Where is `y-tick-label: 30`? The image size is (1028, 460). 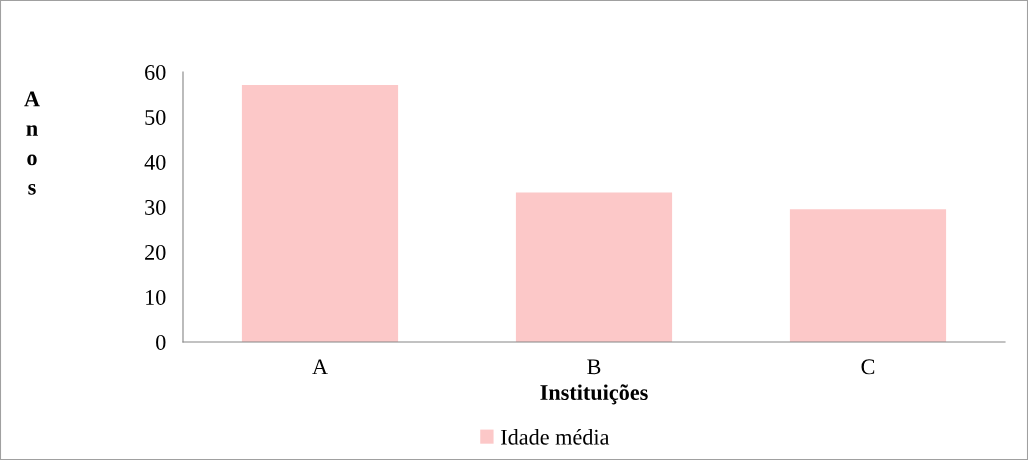
y-tick-label: 30 is located at coordinates (155, 207).